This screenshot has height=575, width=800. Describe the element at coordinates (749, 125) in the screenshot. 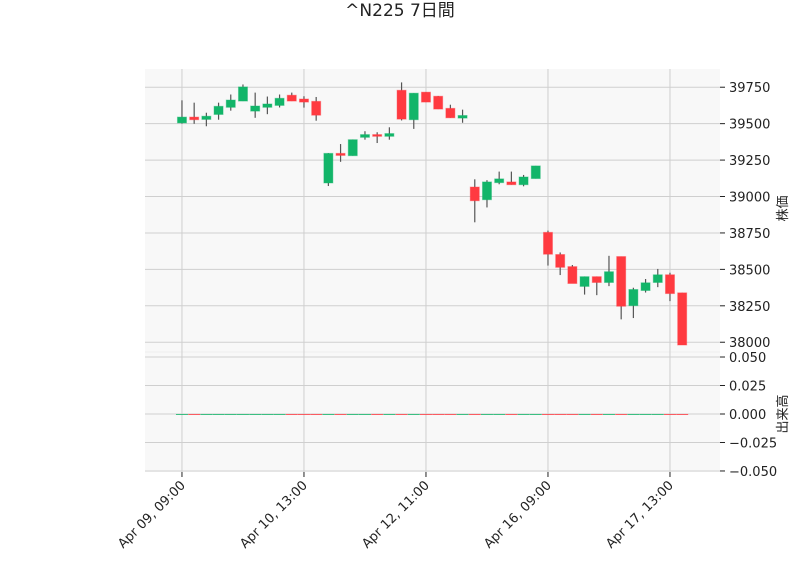

I see `price-tick-label: 39500` at that location.